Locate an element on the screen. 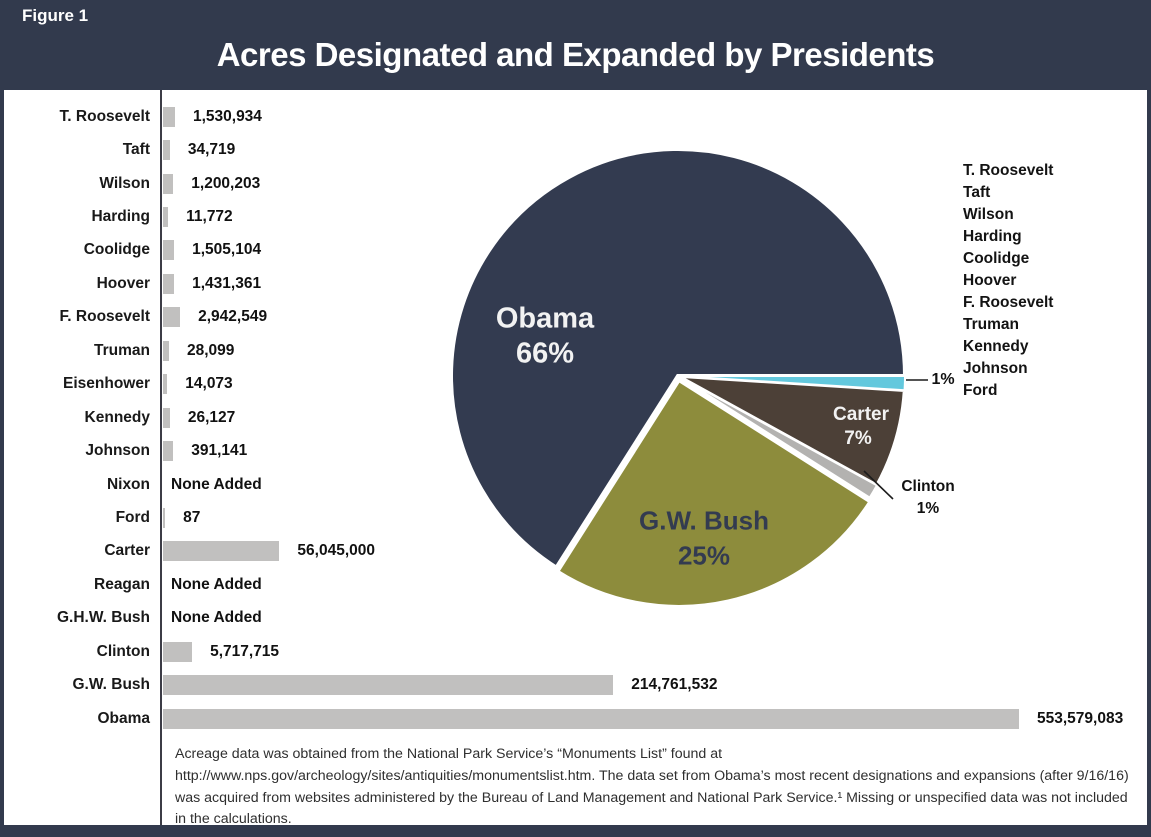  bar-row: Johnson 391,141 is located at coordinates (575, 450).